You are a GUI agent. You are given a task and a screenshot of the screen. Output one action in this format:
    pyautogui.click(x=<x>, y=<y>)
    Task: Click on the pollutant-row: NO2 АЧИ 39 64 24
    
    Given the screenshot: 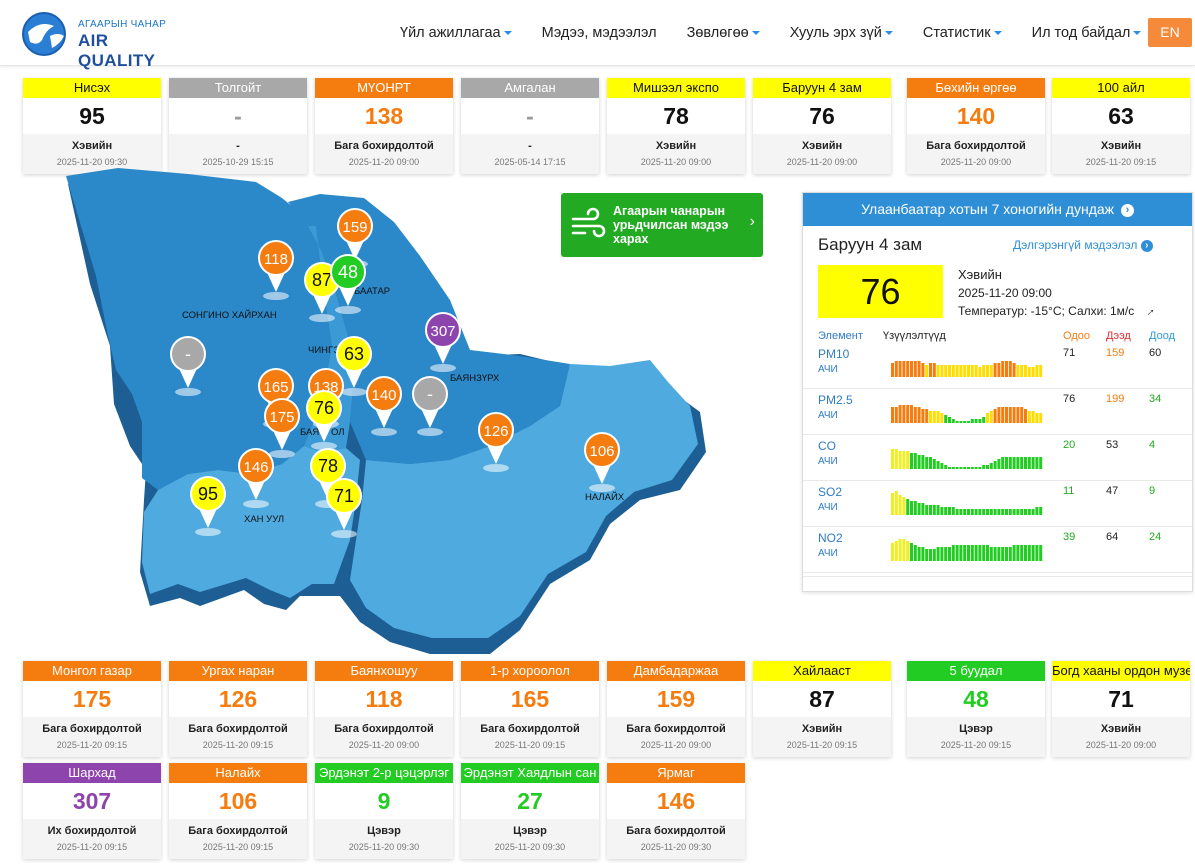 What is the action you would take?
    pyautogui.click(x=998, y=550)
    